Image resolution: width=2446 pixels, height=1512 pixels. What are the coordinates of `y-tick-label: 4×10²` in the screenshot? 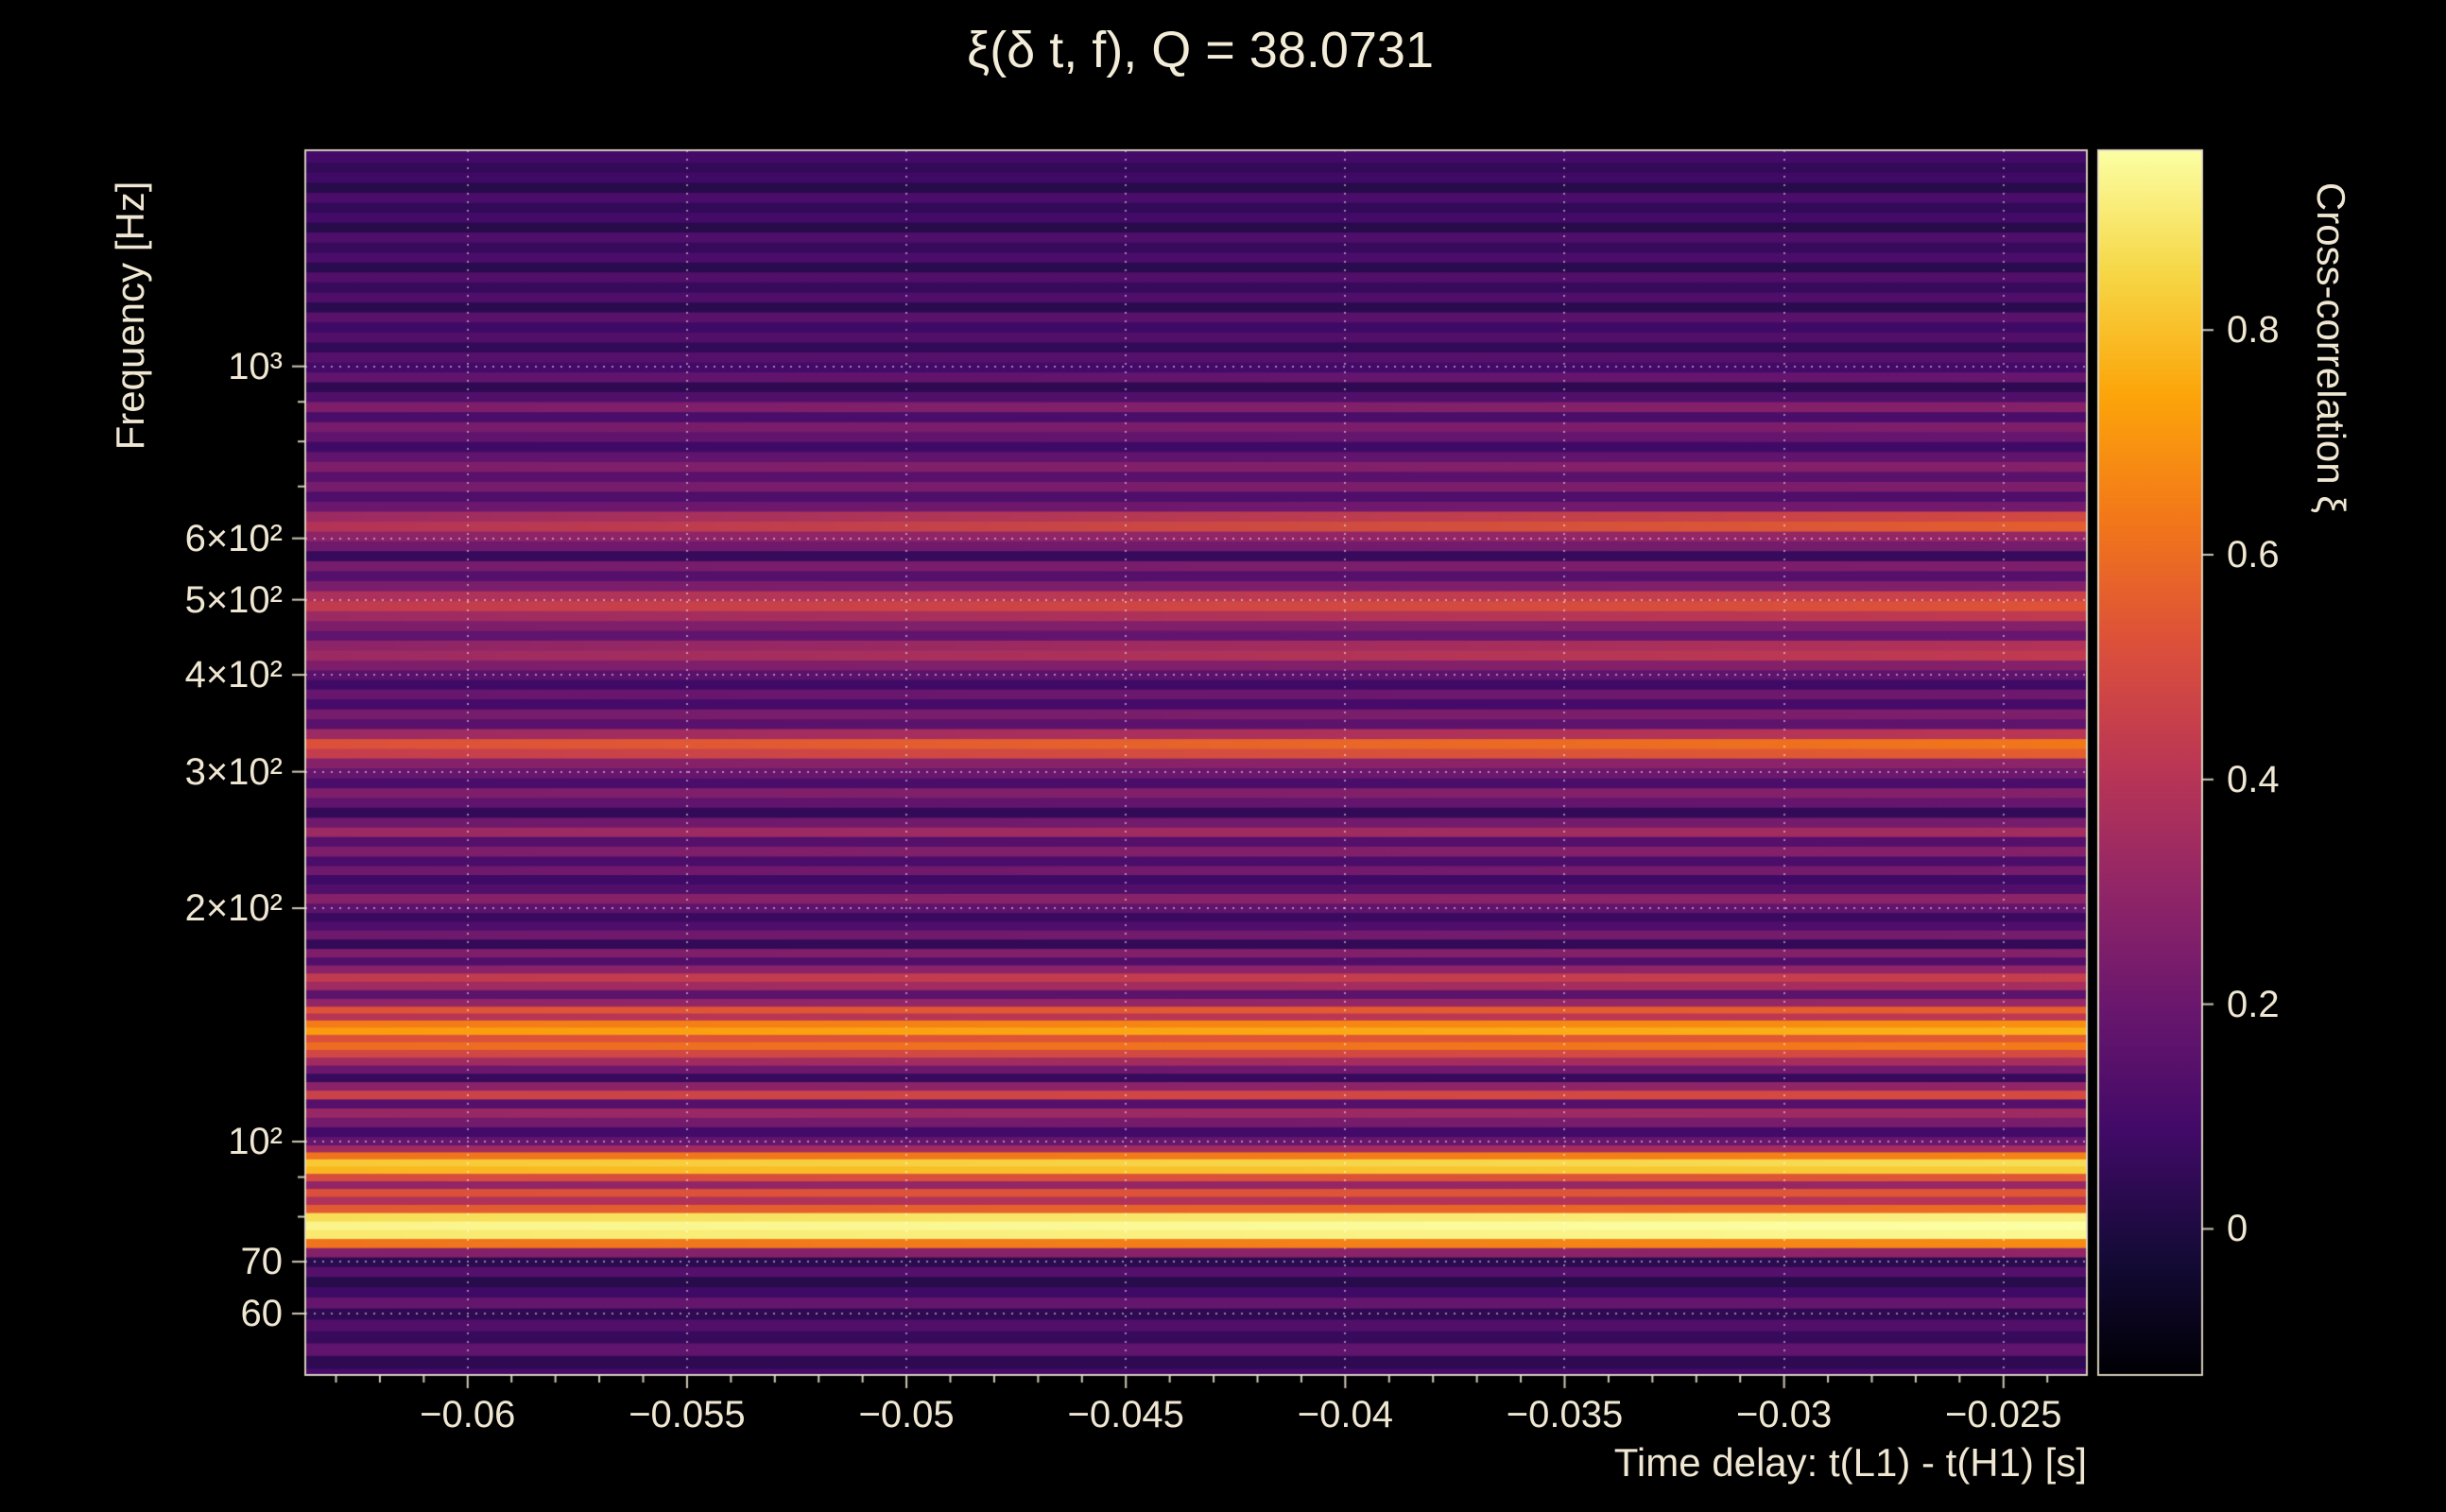 It's located at (233, 675).